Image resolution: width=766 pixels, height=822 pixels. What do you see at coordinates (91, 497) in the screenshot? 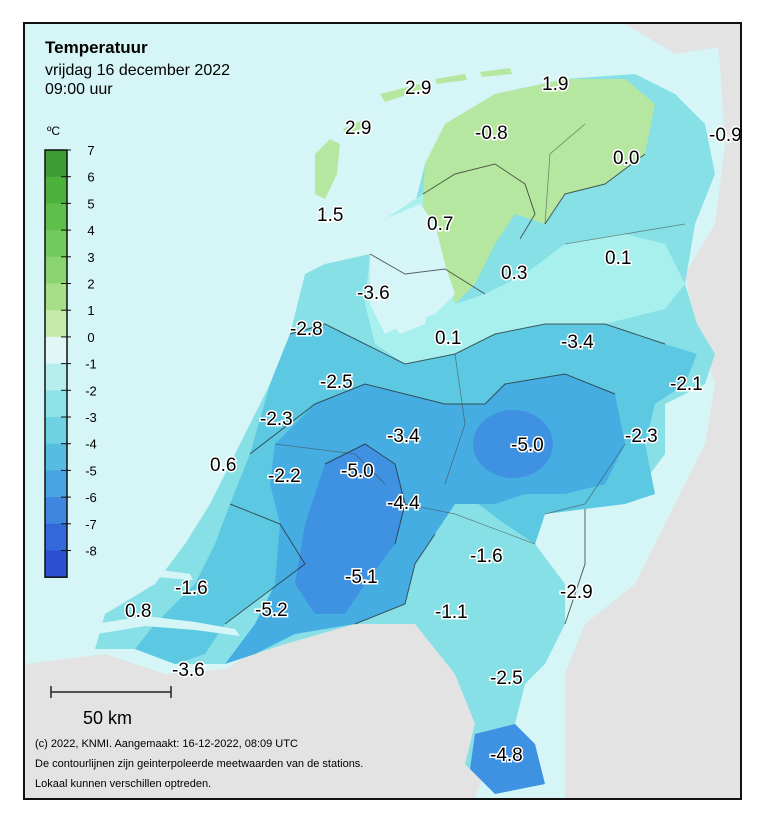
I see `legend-tick-label: -6` at bounding box center [91, 497].